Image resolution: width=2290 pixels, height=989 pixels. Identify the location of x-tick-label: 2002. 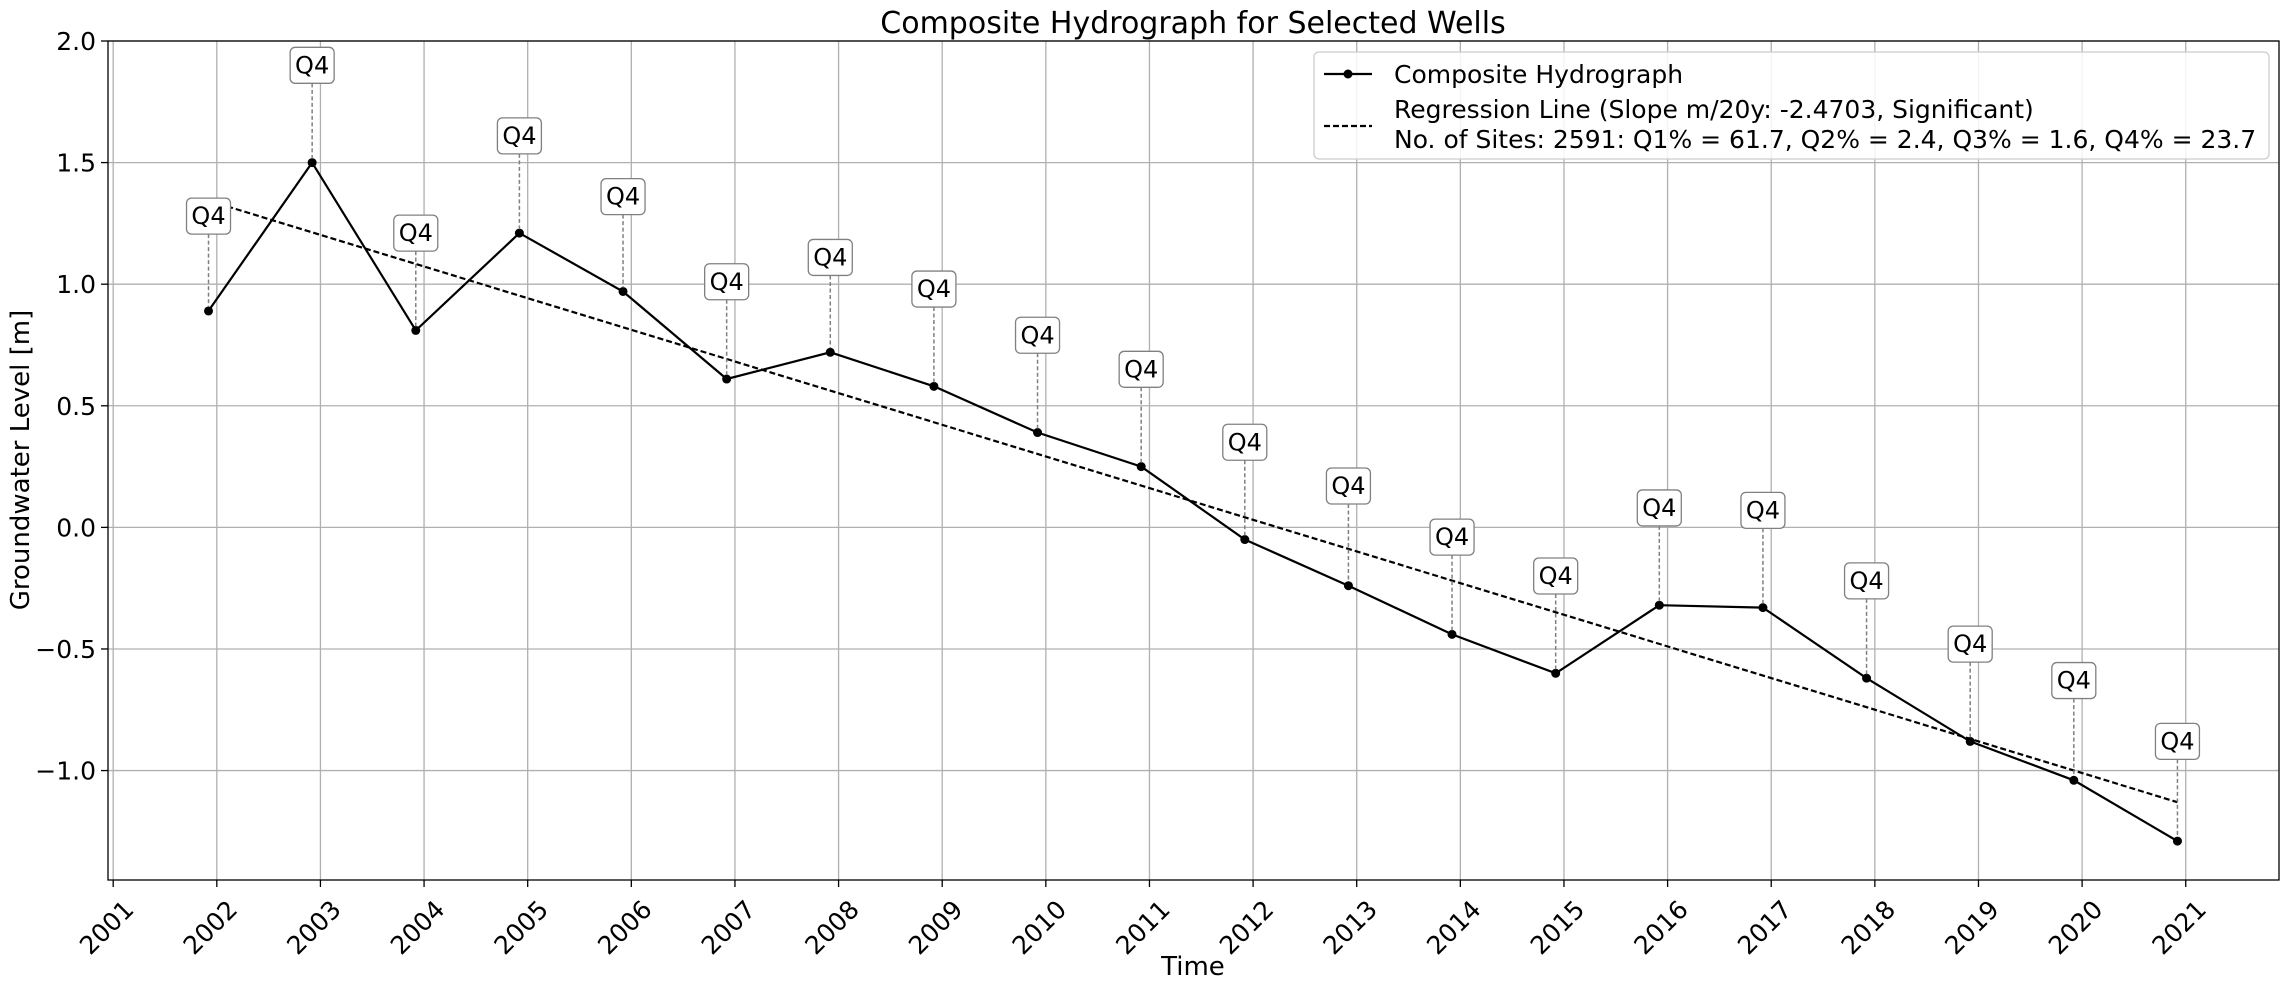
(210, 927).